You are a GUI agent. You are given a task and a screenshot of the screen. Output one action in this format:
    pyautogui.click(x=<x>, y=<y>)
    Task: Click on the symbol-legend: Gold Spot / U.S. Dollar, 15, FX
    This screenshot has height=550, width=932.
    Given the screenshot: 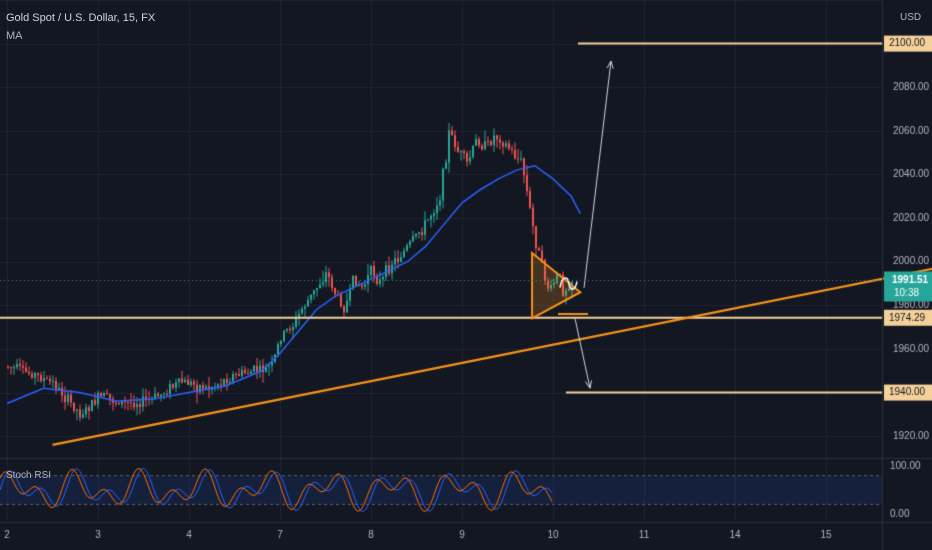 What is the action you would take?
    pyautogui.click(x=81, y=18)
    